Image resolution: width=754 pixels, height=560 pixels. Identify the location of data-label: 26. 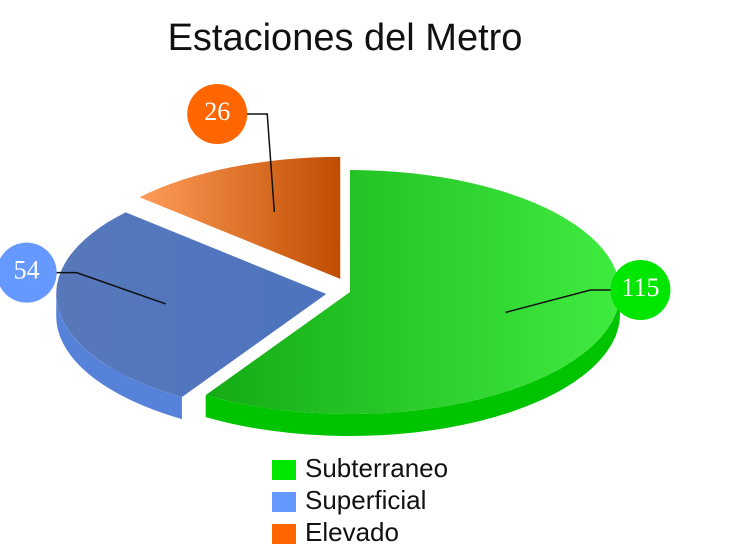
(217, 111).